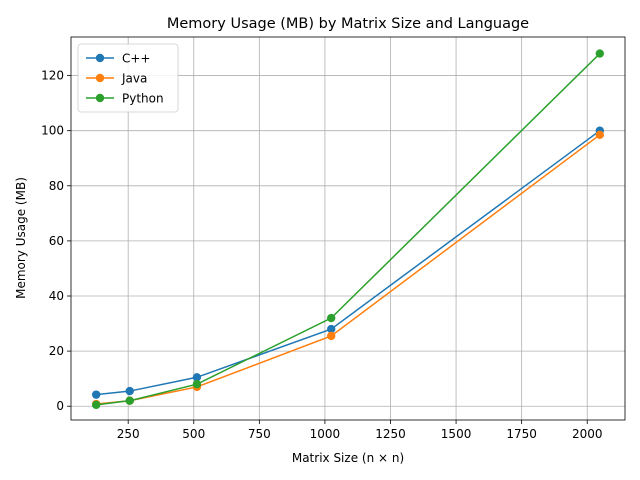 This screenshot has width=640, height=480. I want to click on y-tick-label: 60, so click(56, 241).